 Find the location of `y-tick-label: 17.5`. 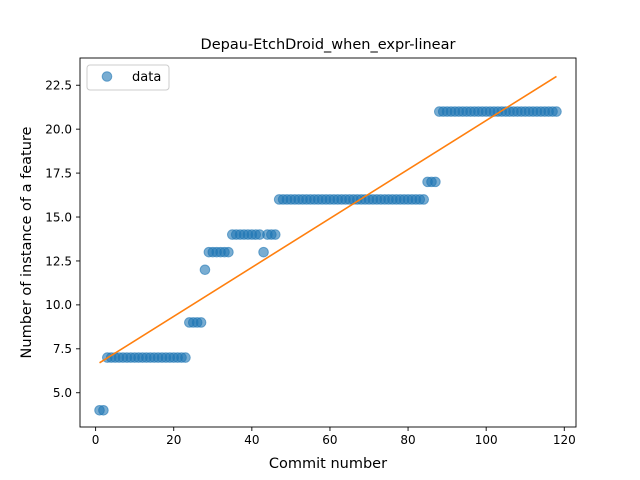

y-tick-label: 17.5 is located at coordinates (58, 173).